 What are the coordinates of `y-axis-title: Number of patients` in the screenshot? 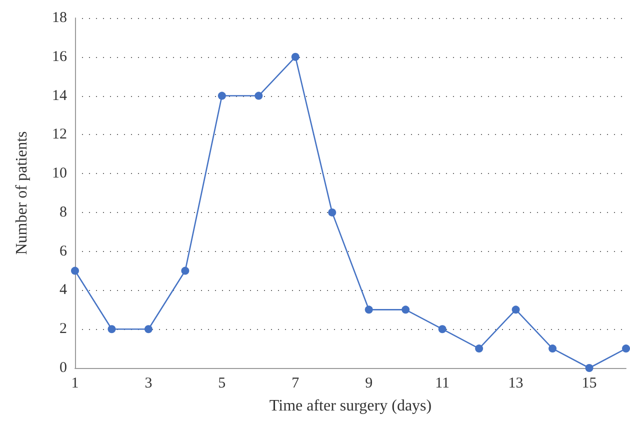 It's located at (22, 193).